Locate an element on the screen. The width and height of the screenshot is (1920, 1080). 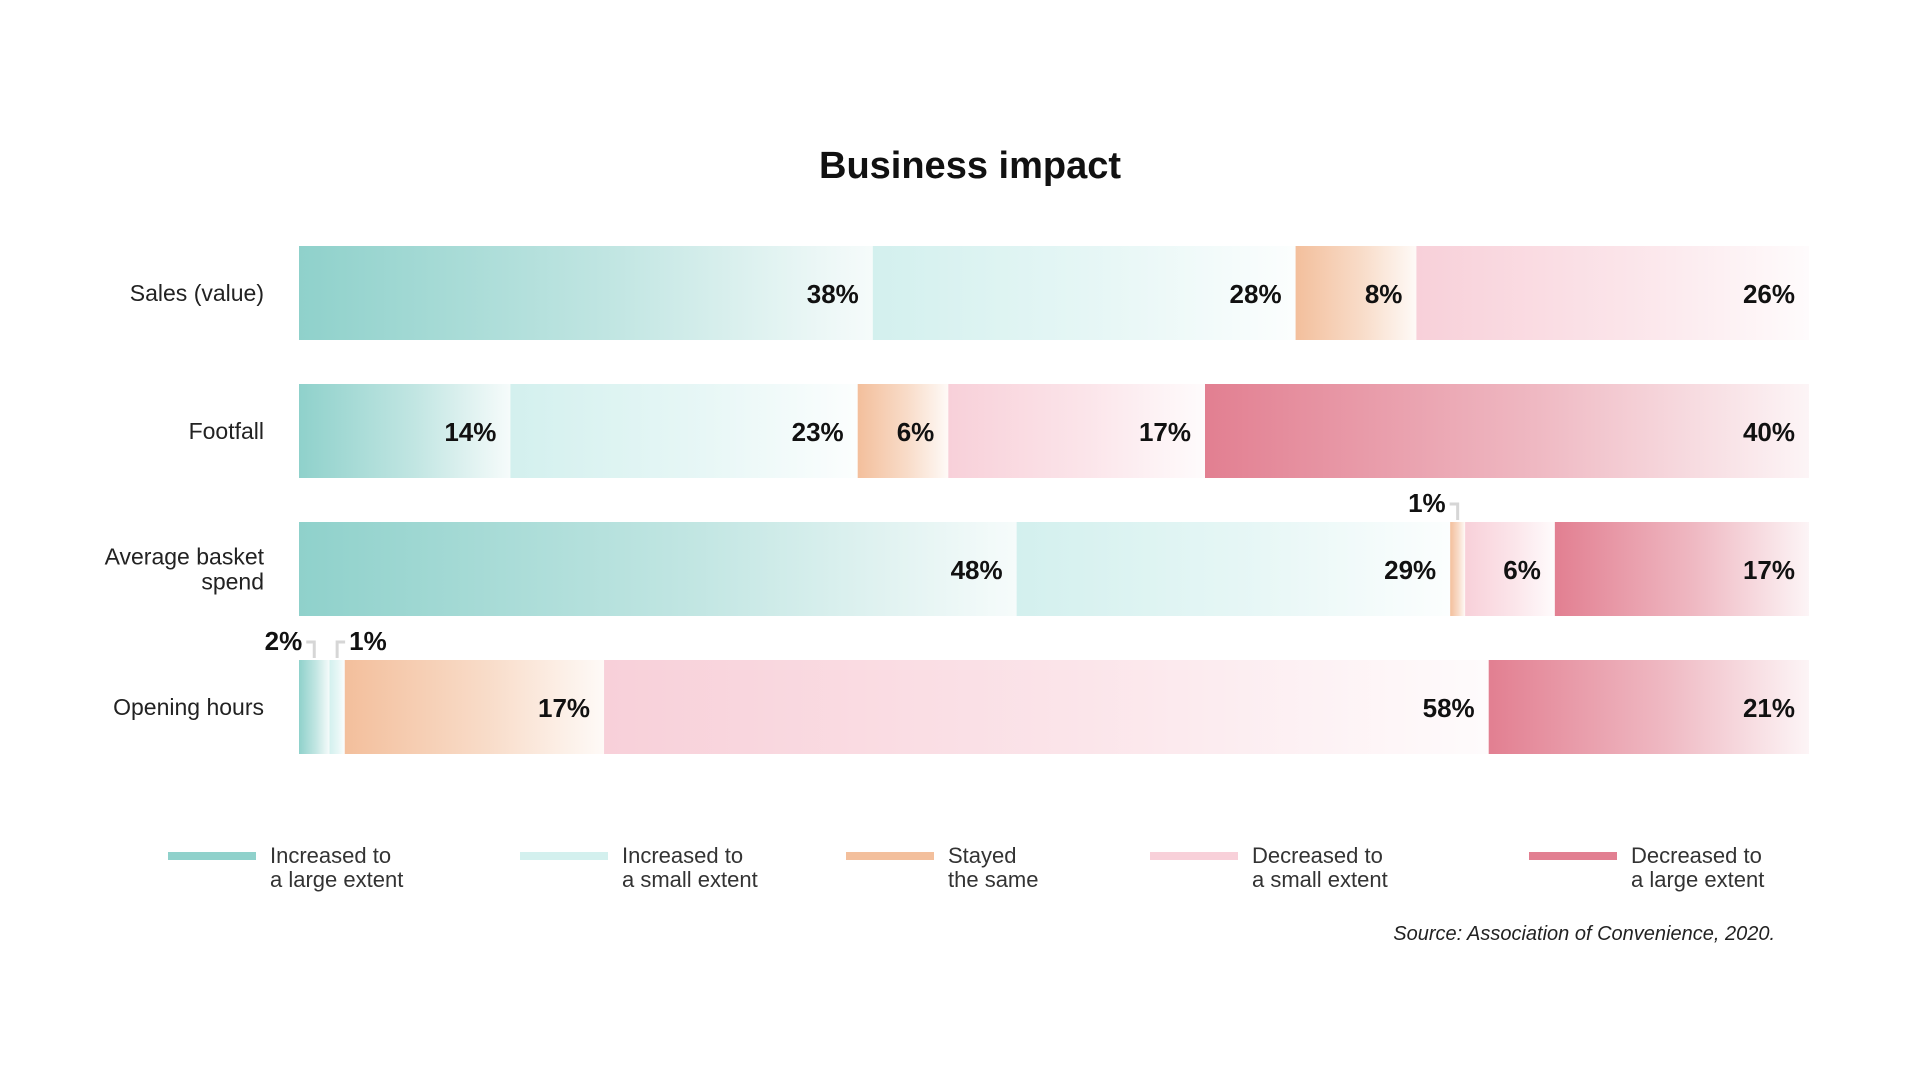
legend-item-increased-to-a-small-extent: Increased to a small extent is located at coordinates (639, 867).